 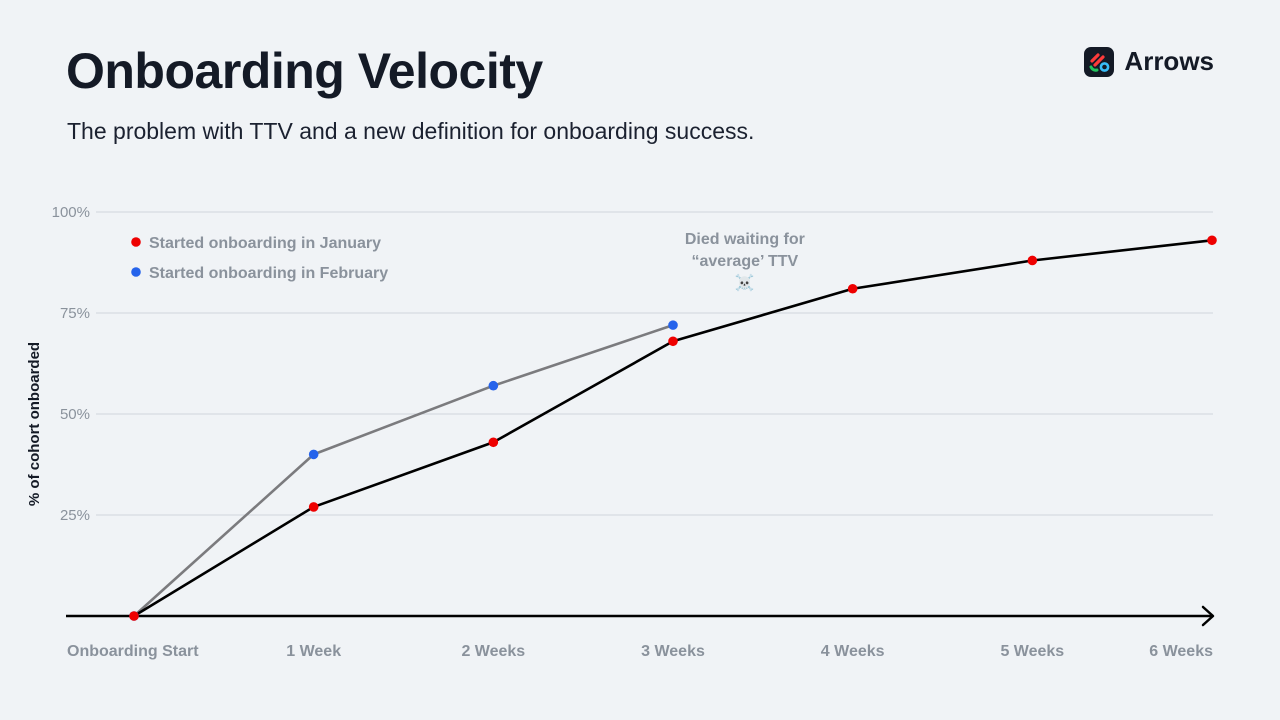 I want to click on x-axis, so click(x=640, y=616).